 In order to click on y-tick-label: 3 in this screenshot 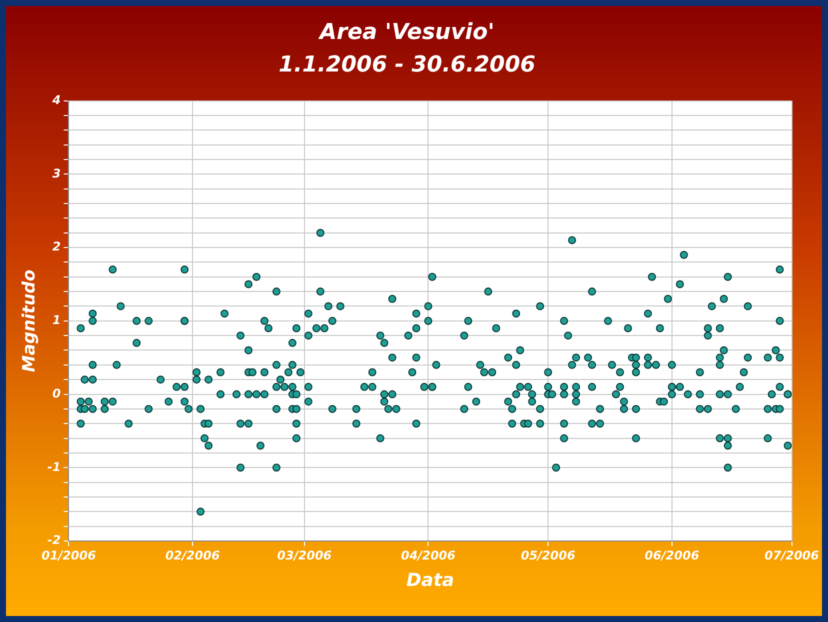, I will do `click(56, 173)`.